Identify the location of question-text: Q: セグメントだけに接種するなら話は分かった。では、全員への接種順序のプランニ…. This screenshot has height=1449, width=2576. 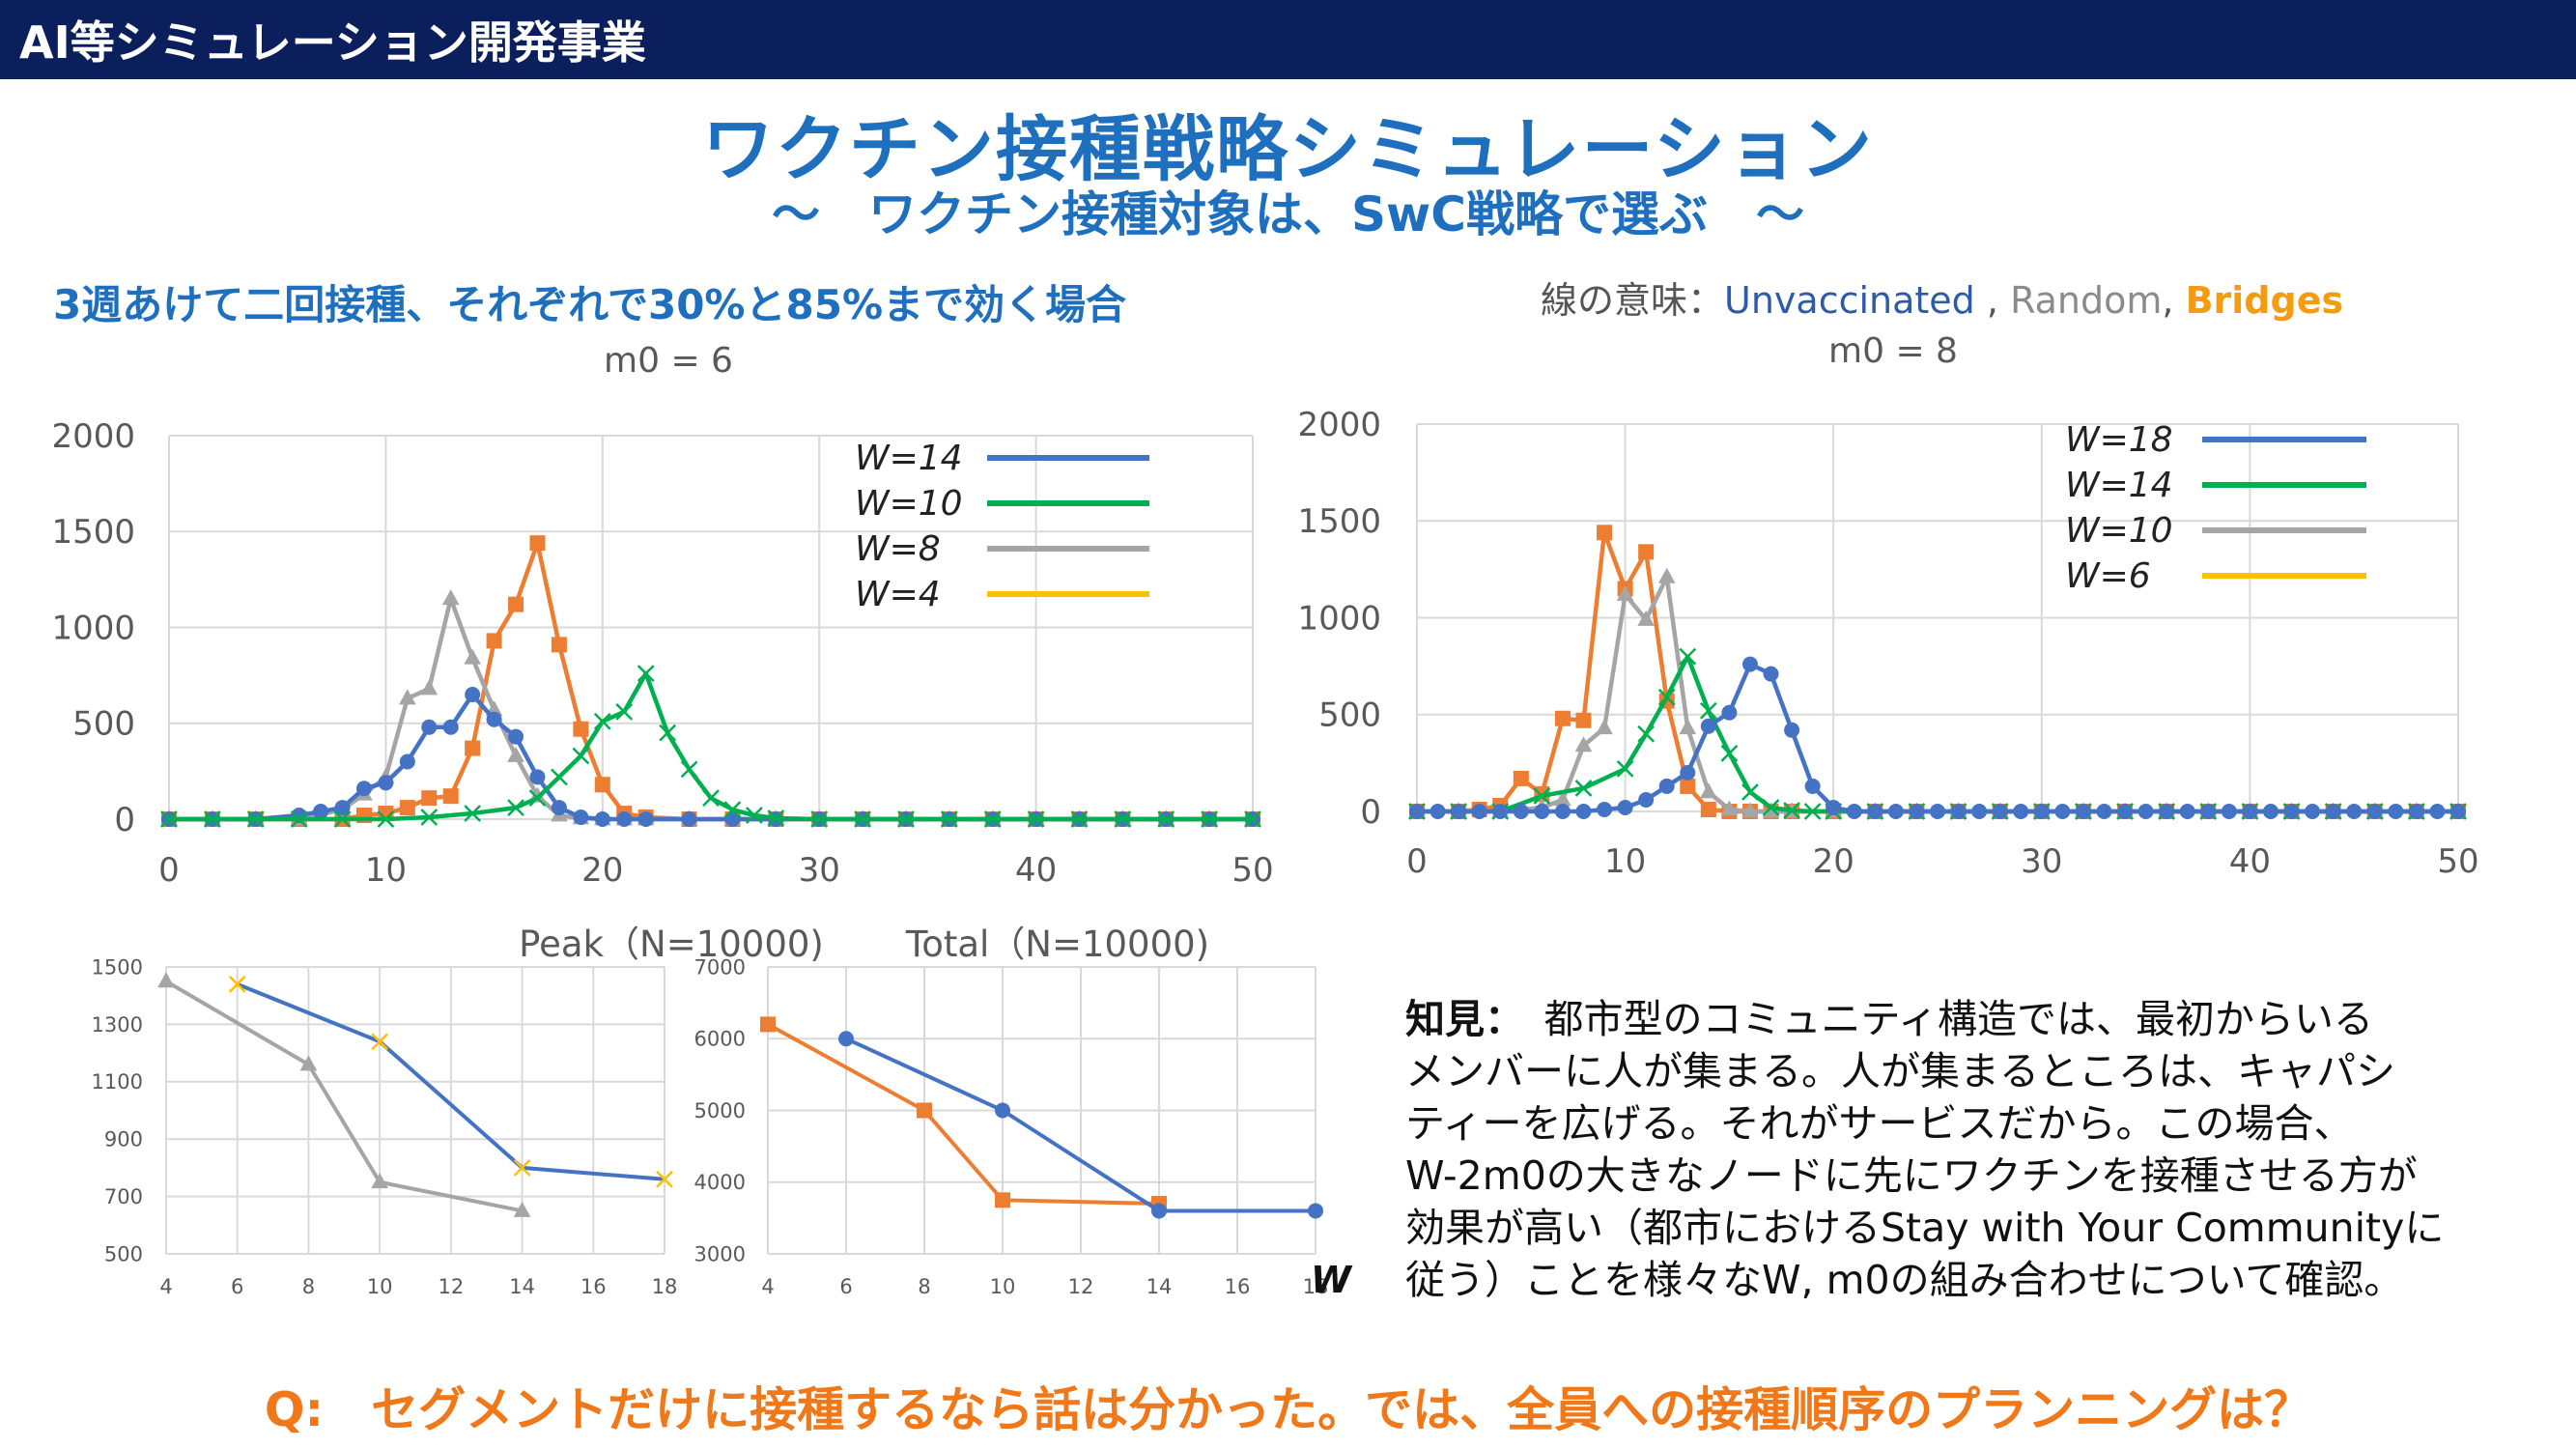
(1288, 1409).